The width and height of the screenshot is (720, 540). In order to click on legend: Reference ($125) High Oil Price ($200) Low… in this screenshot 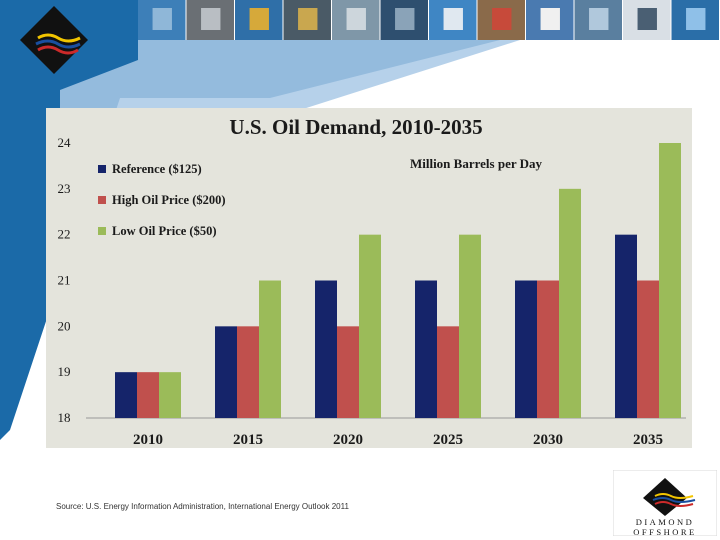, I will do `click(162, 200)`.